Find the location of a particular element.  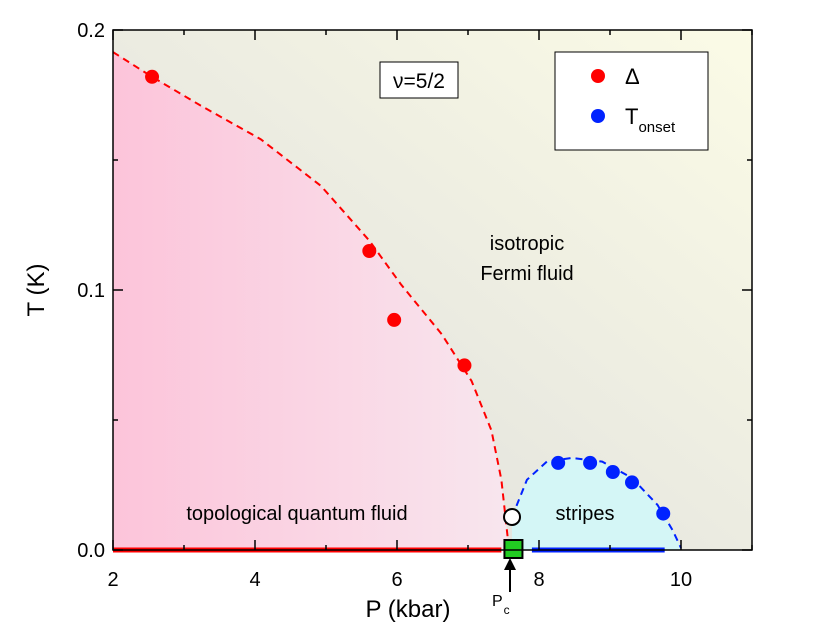

pc-arrowhead is located at coordinates (510, 564).